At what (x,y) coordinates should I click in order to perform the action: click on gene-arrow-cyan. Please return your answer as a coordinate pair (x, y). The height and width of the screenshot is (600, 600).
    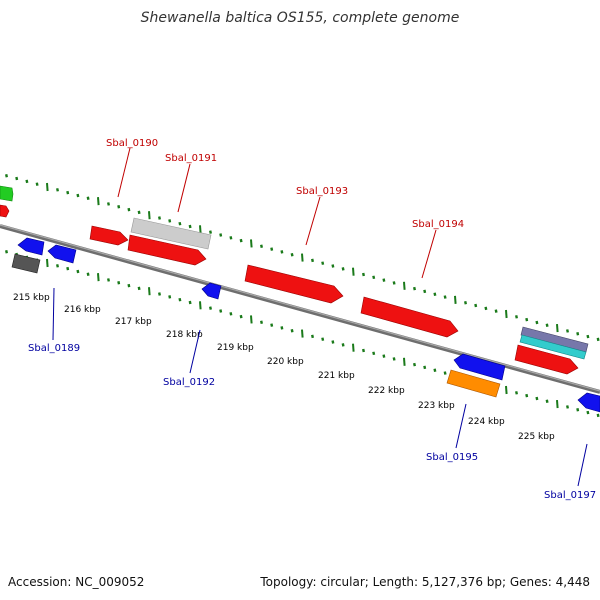
    Looking at the image, I should click on (553, 347).